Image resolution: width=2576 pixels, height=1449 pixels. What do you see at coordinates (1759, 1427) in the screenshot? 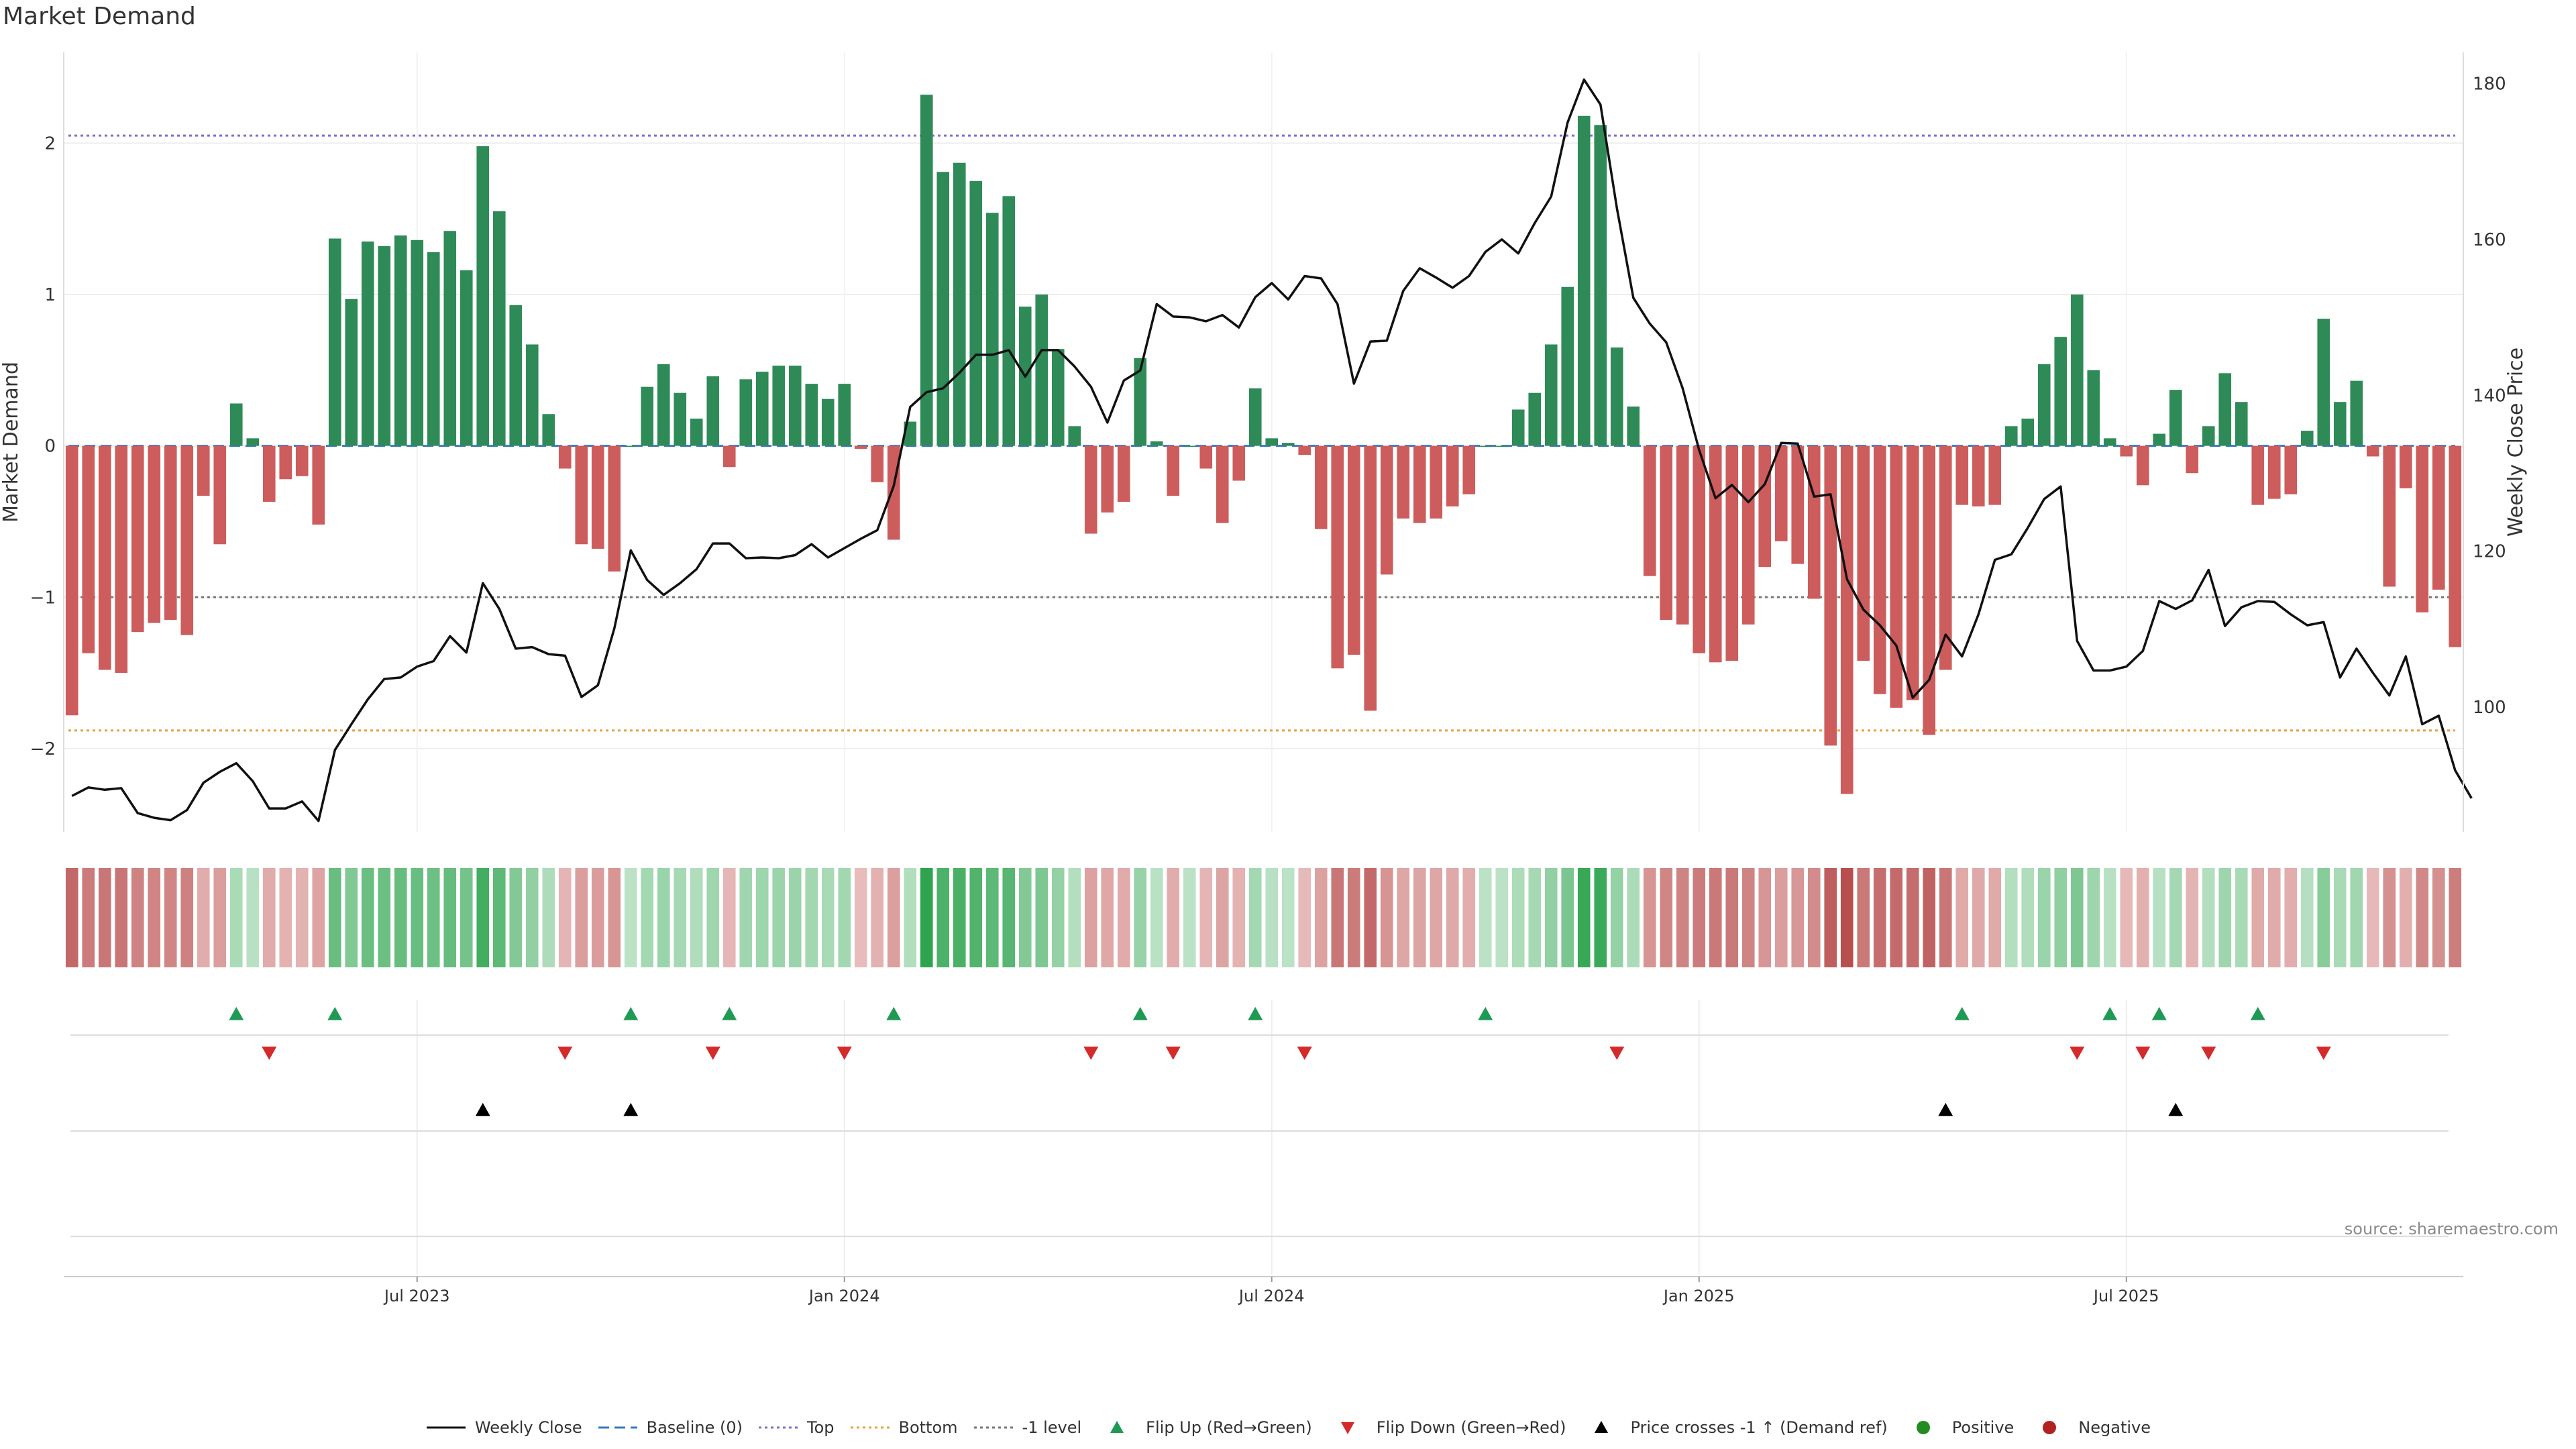
I see `legend-label: Price crosses -1 ↑ (Demand ref)` at bounding box center [1759, 1427].